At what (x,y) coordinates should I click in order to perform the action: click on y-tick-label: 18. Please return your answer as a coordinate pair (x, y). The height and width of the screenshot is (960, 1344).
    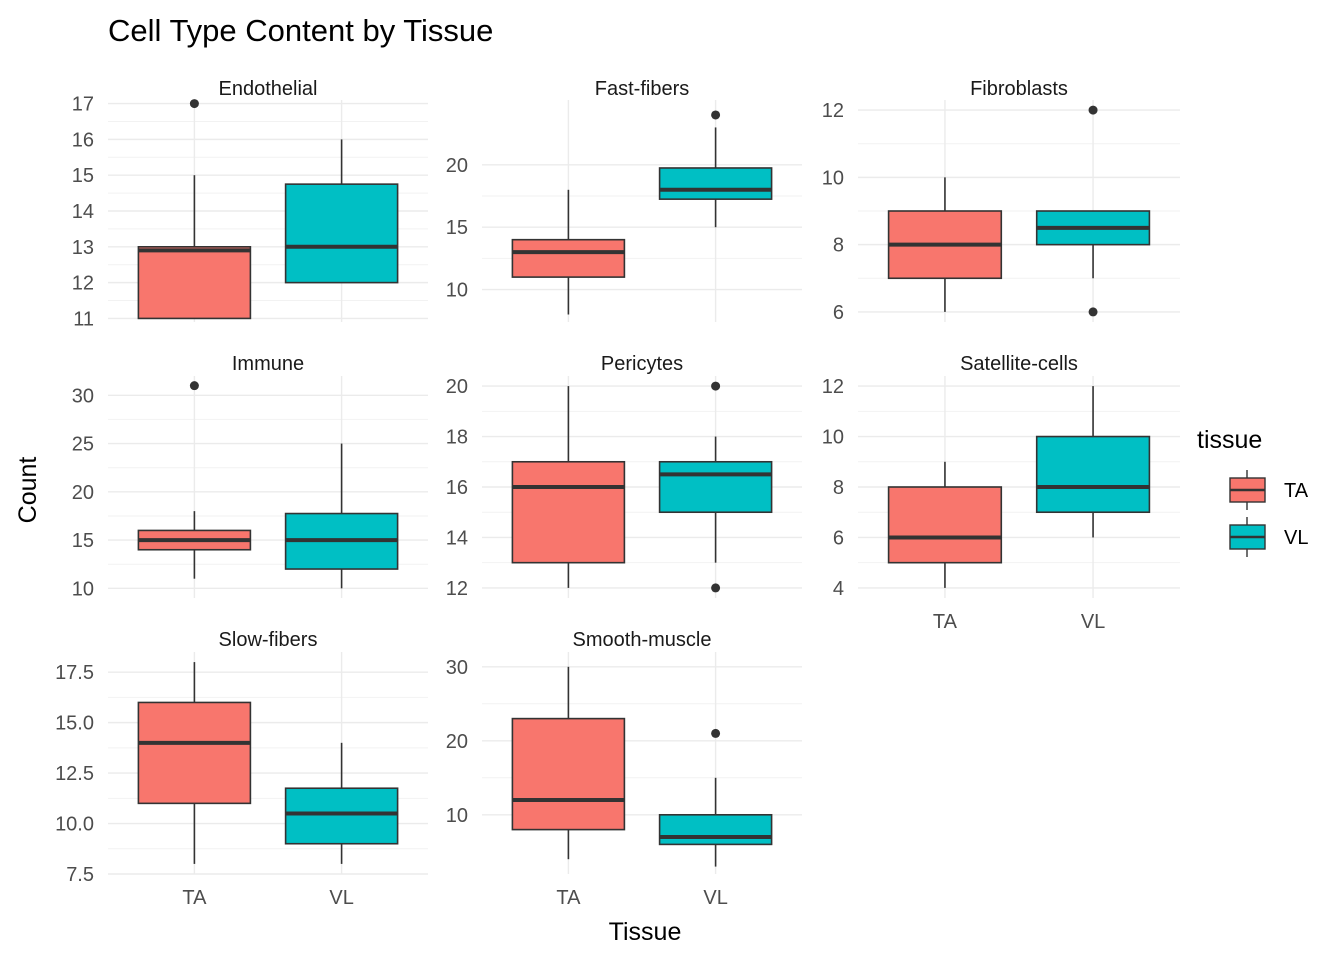
    Looking at the image, I should click on (457, 438).